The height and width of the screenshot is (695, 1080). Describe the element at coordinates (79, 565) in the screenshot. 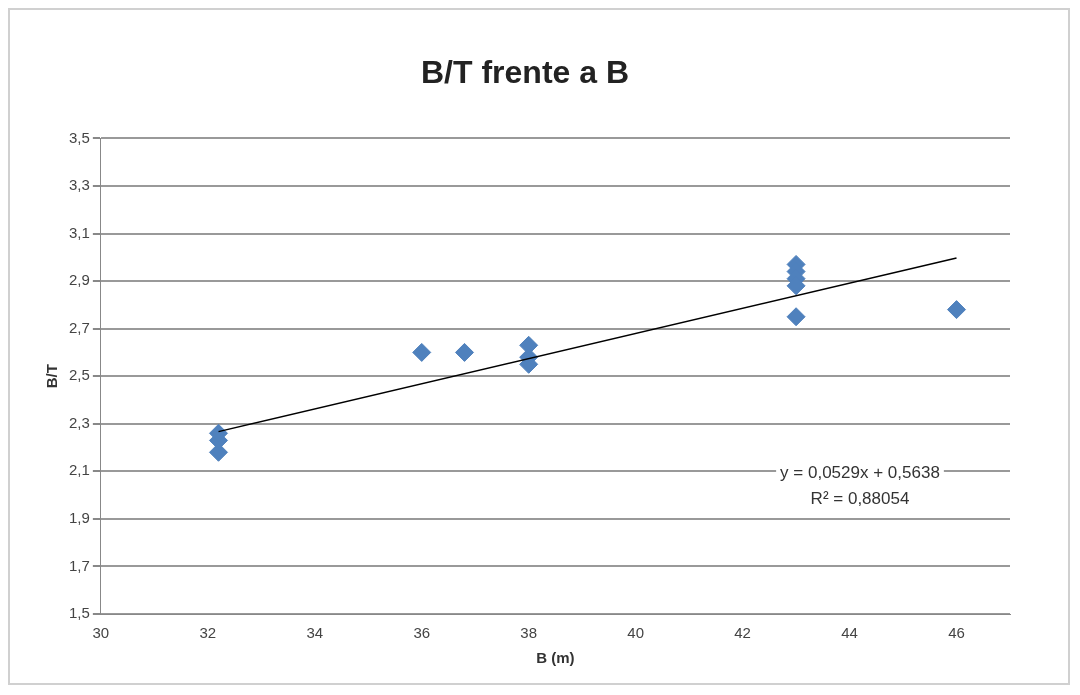

I see `y-tick-label: 1,7` at that location.